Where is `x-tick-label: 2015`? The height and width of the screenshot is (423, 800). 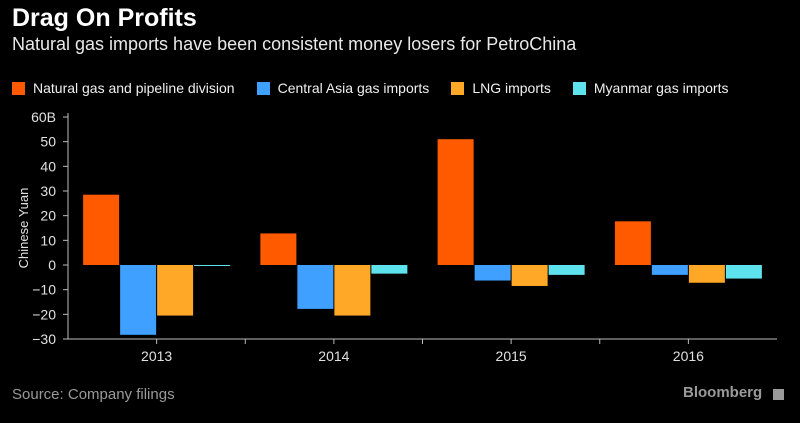
x-tick-label: 2015 is located at coordinates (511, 356).